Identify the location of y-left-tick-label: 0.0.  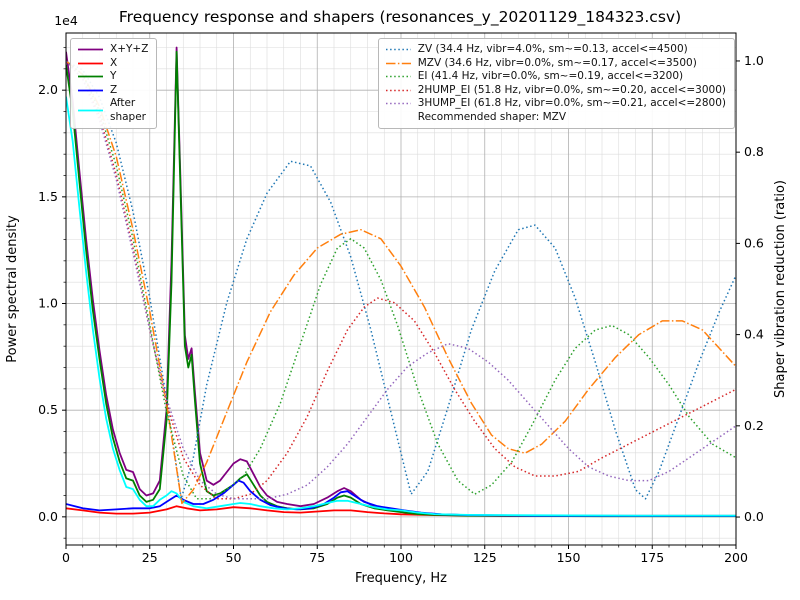
(48, 516).